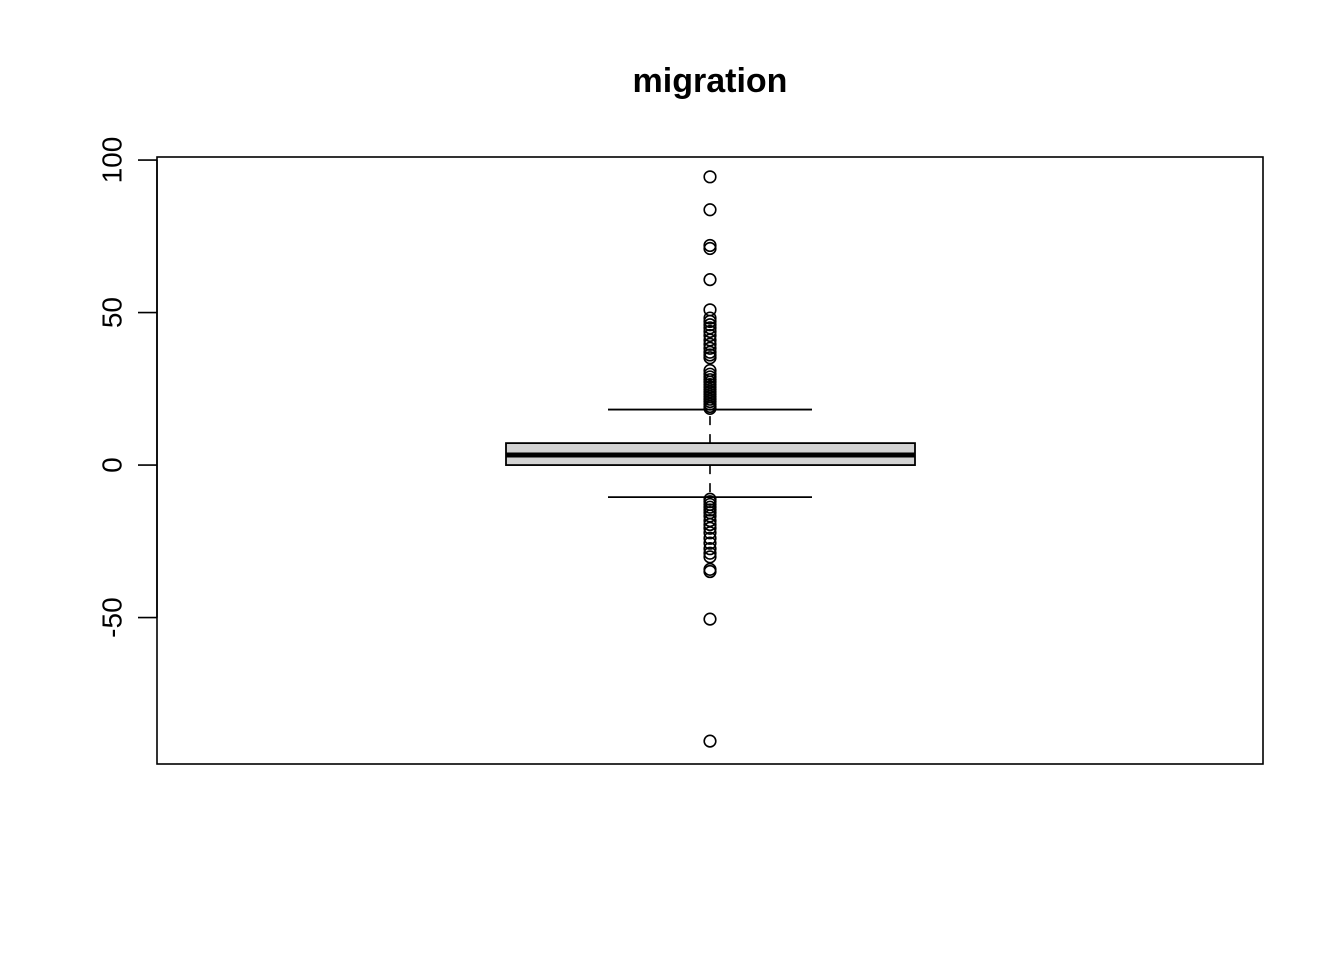 The height and width of the screenshot is (960, 1344). I want to click on box-plot, so click(710, 453).